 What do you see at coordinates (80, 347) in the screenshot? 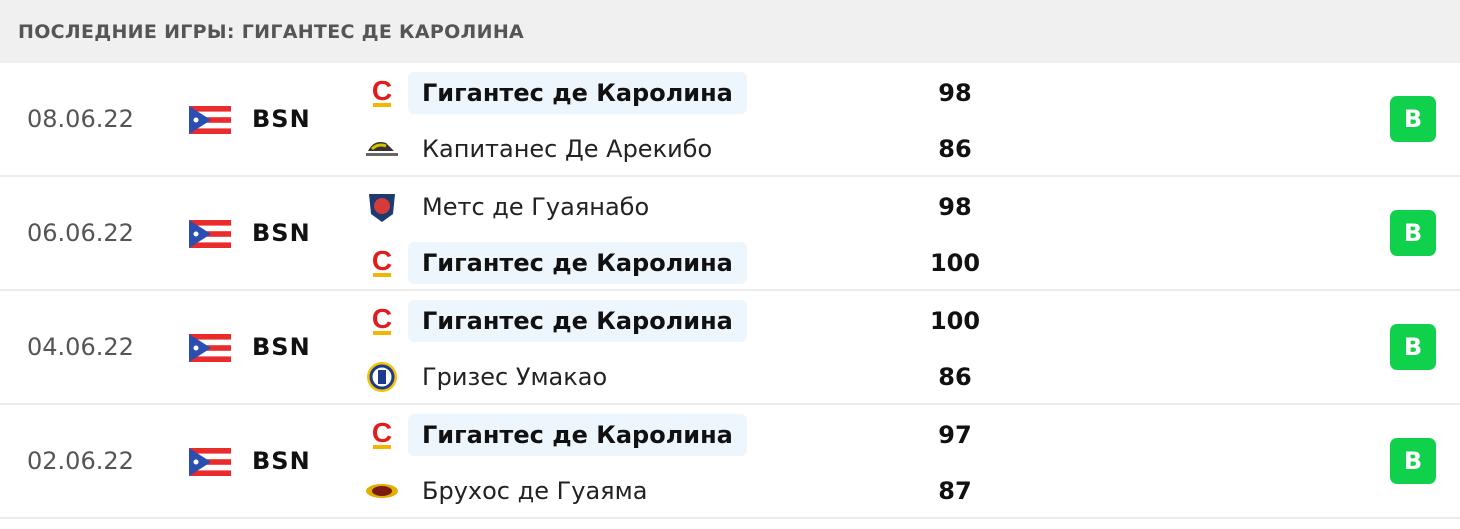
I see `match-date: 04.06.22` at bounding box center [80, 347].